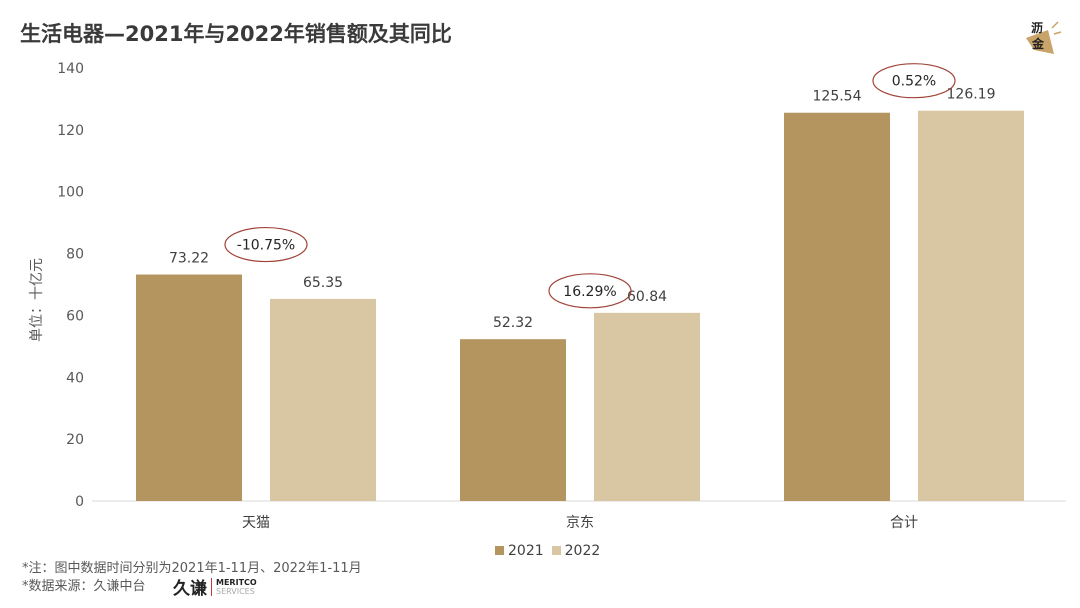 This screenshot has width=1080, height=608. What do you see at coordinates (837, 97) in the screenshot?
I see `data-label: 125.54` at bounding box center [837, 97].